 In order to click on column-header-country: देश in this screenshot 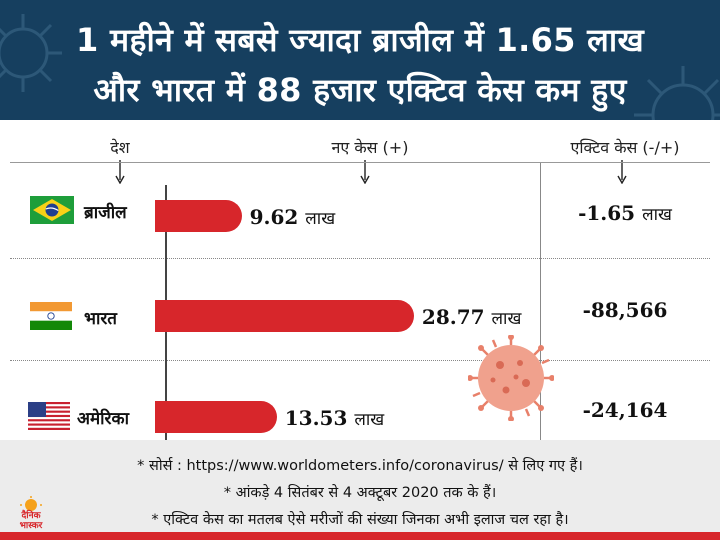, I will do `click(120, 147)`.